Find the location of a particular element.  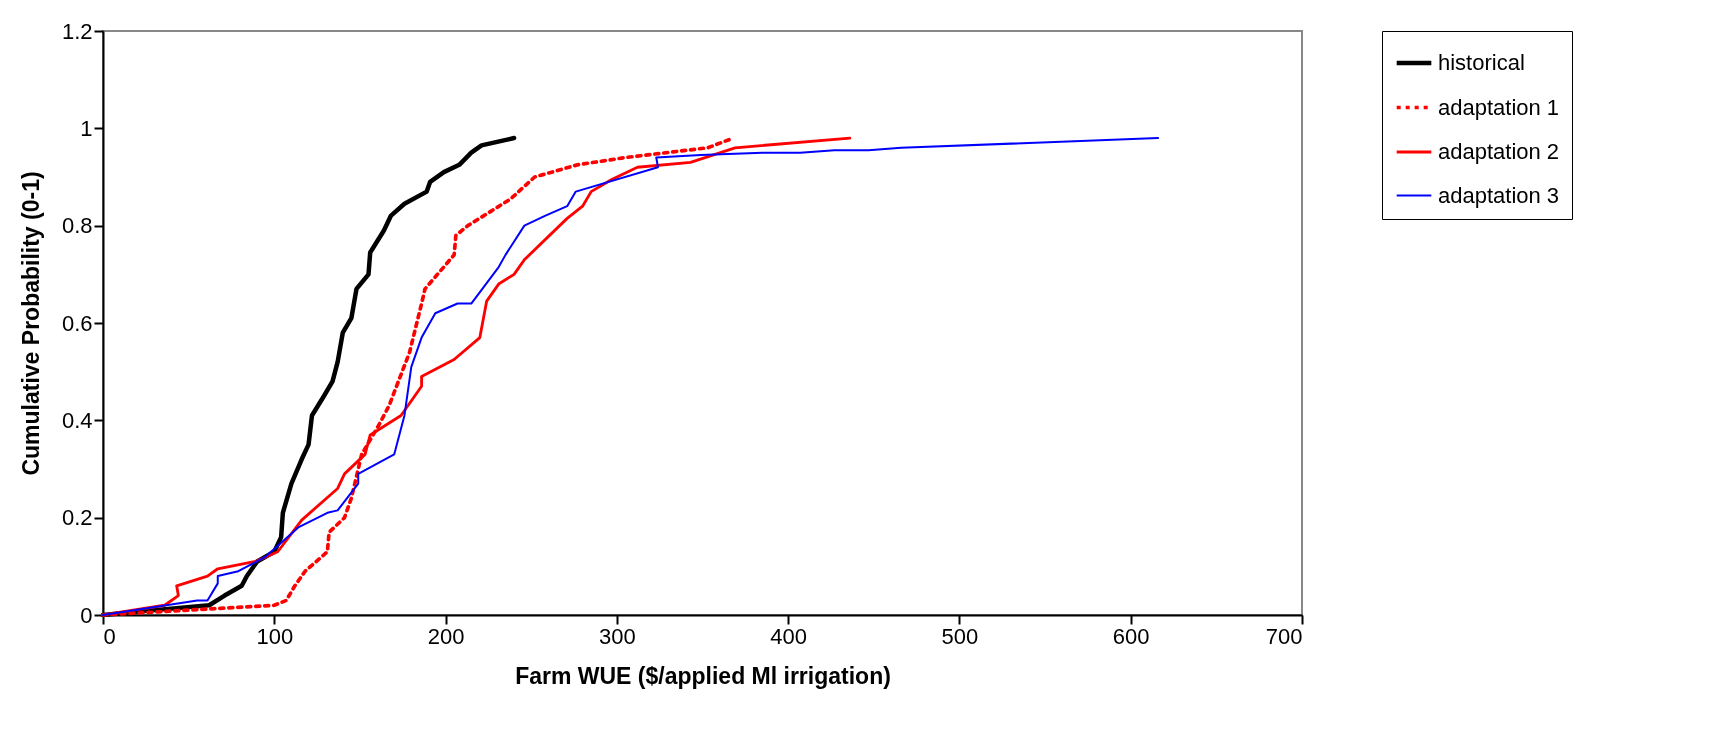

y-tick-label: 0.6 is located at coordinates (77, 323).